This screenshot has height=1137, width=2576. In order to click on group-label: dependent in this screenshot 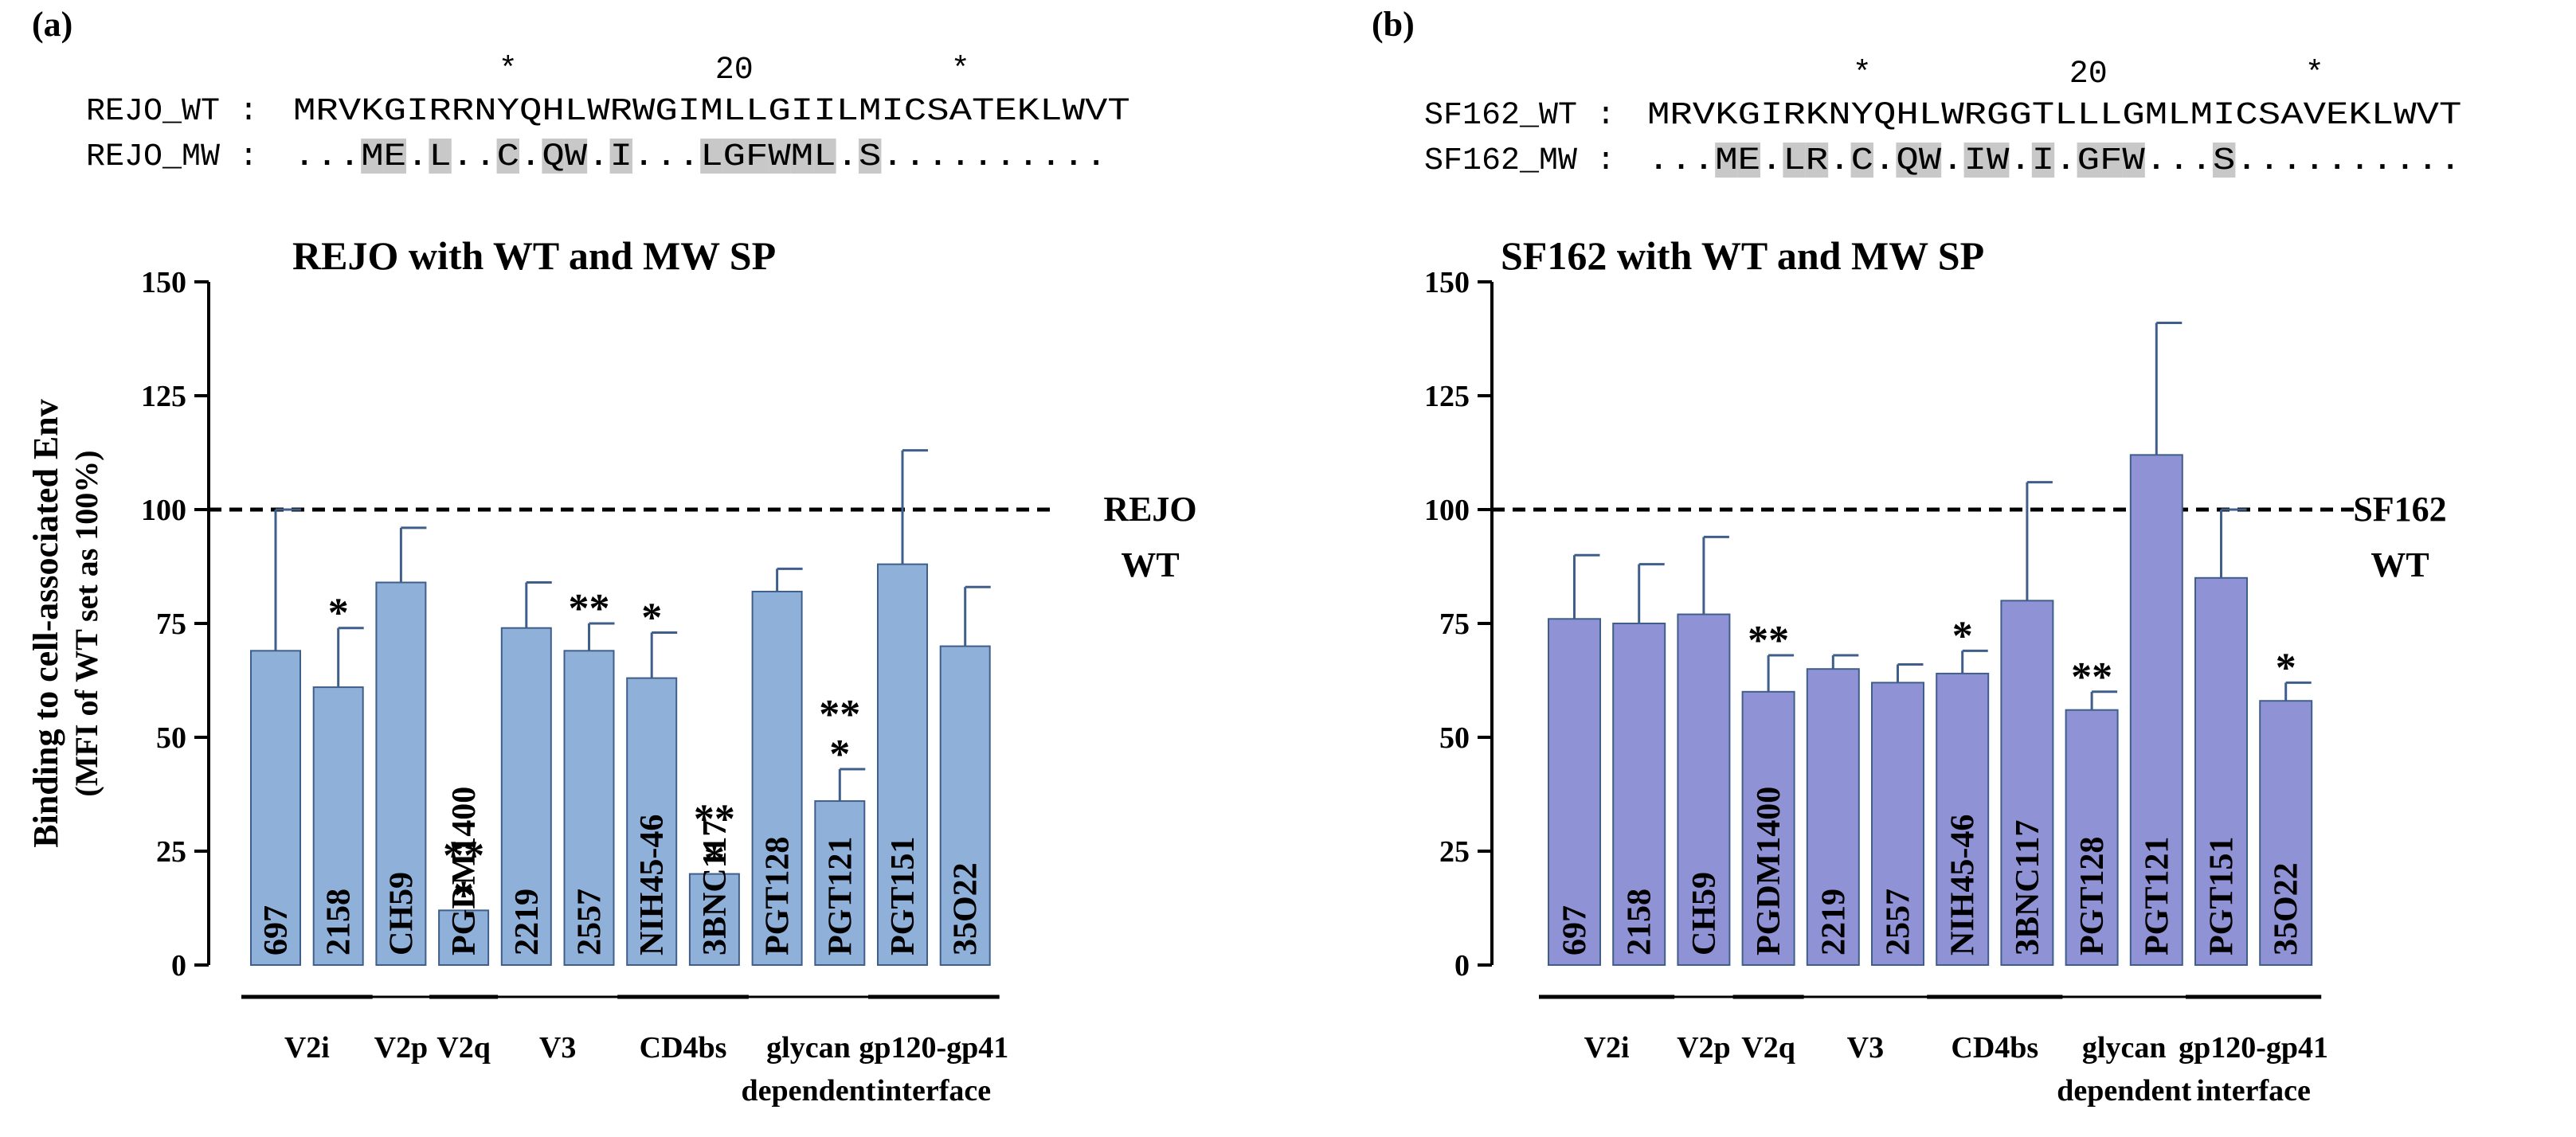, I will do `click(2124, 1091)`.